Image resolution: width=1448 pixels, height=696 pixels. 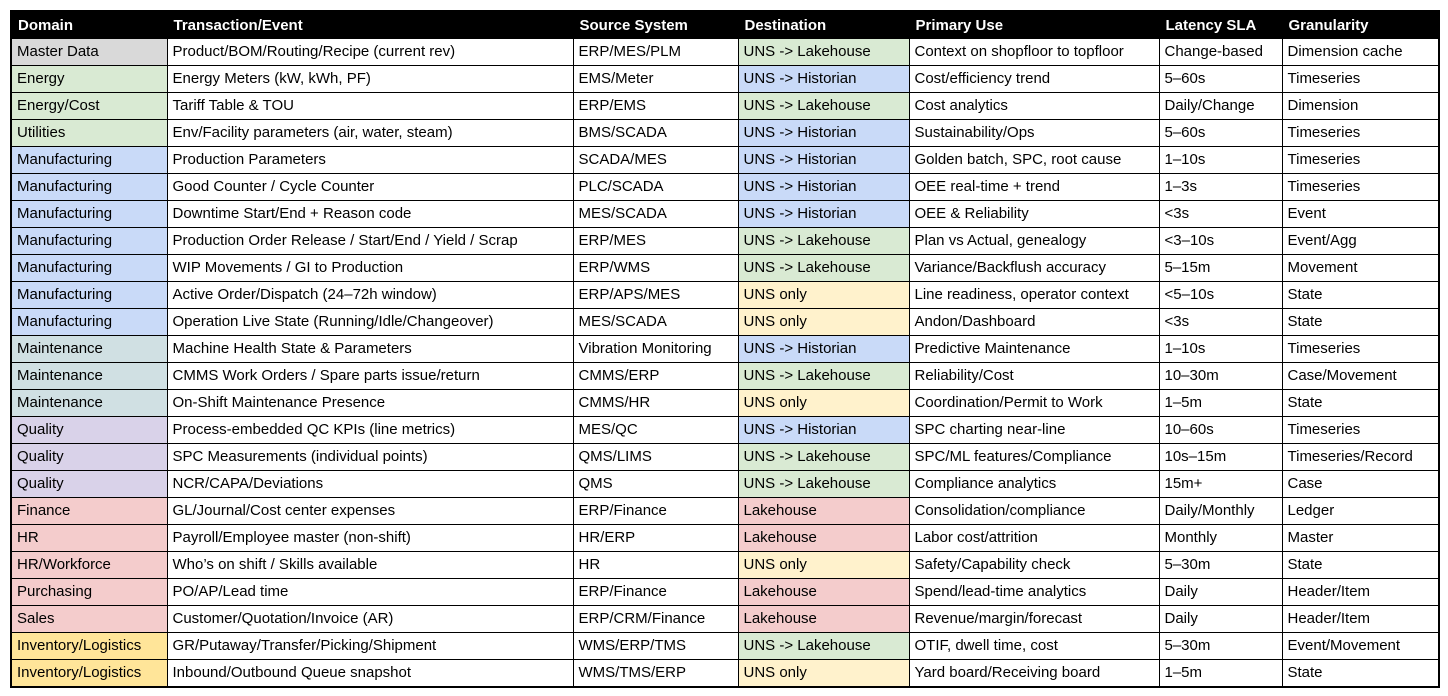 What do you see at coordinates (655, 268) in the screenshot?
I see `source-system-cell: ERP/WMS` at bounding box center [655, 268].